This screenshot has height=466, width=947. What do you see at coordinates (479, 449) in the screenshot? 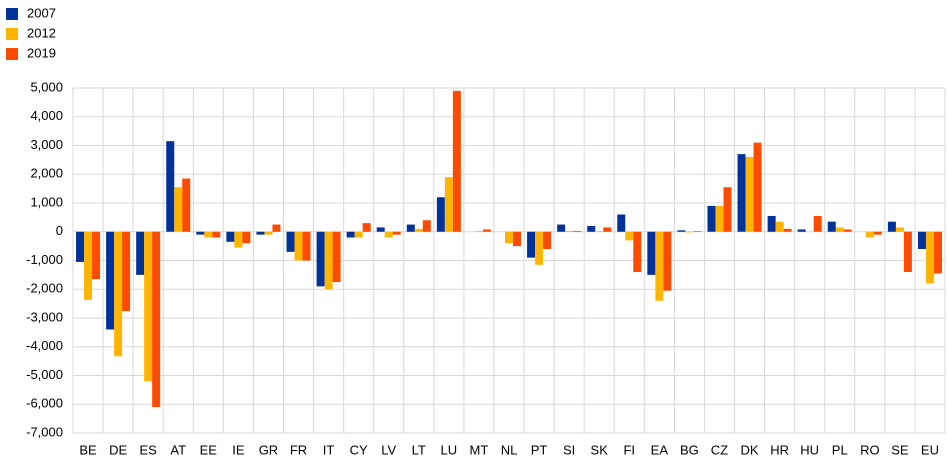
I see `x-tick-label: MT` at bounding box center [479, 449].